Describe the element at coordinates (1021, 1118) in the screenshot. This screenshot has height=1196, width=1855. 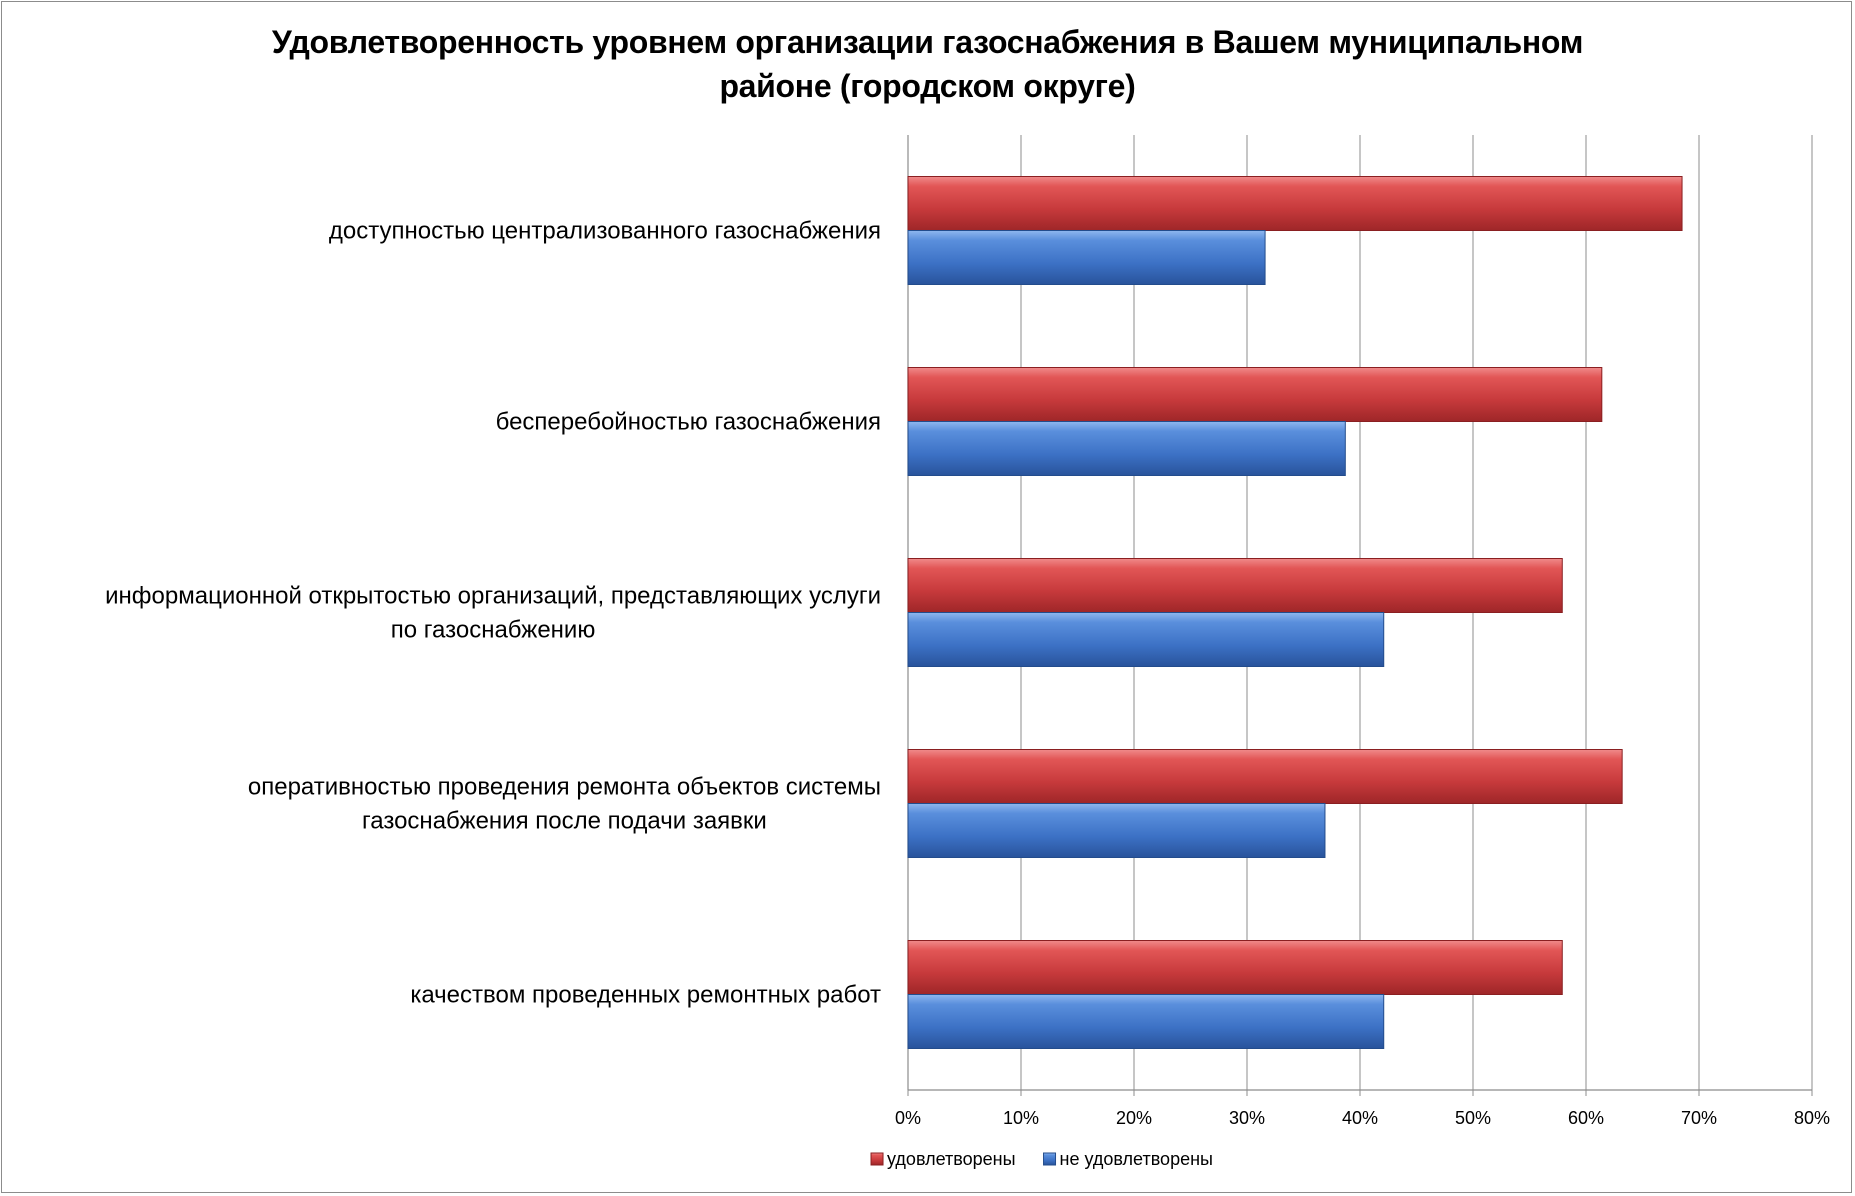
I see `x-tick-label: 10%` at that location.